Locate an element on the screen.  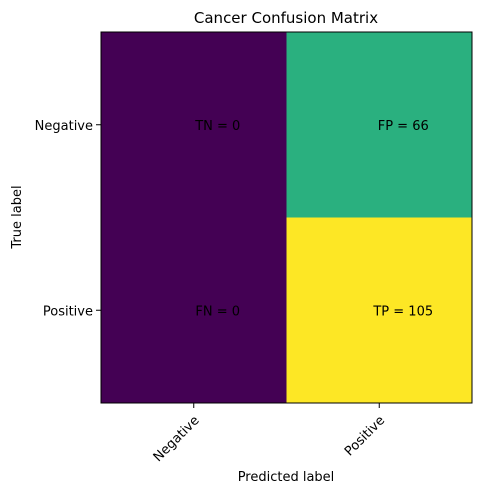
y-tick-label-0: Negative is located at coordinates (64, 126).